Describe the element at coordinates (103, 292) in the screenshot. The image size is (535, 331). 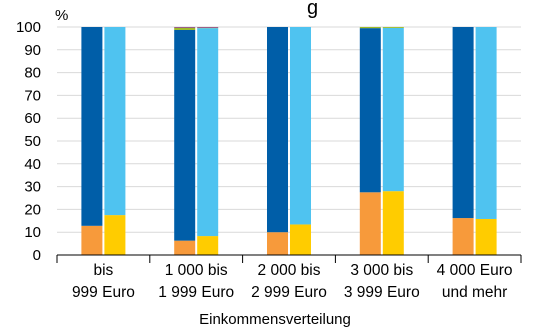
I see `x-category-label: 999 Euro` at that location.